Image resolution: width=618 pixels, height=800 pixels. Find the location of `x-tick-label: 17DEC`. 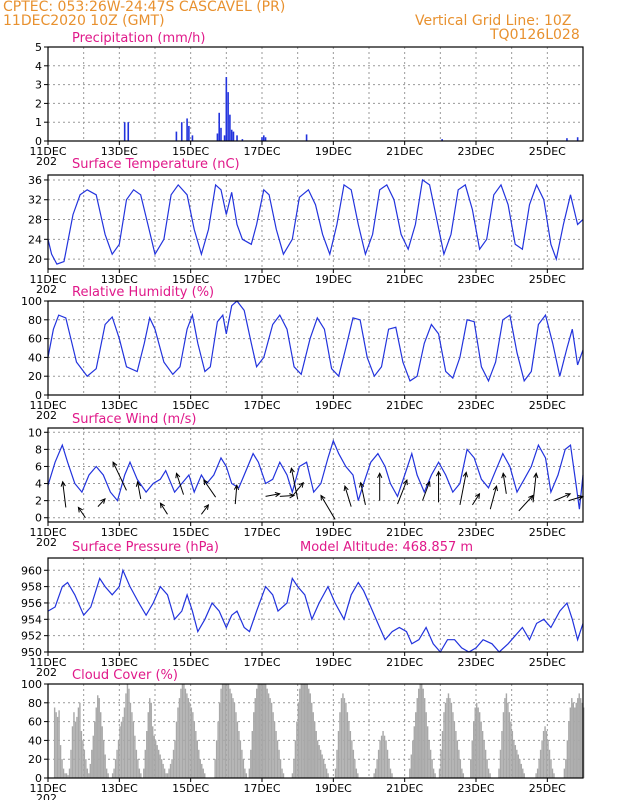

x-tick-label: 17DEC is located at coordinates (261, 532).